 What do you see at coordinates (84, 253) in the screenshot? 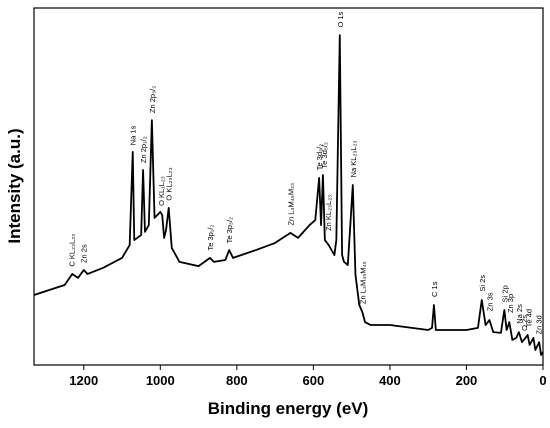
I see `peak-label: Zn 2s` at bounding box center [84, 253].